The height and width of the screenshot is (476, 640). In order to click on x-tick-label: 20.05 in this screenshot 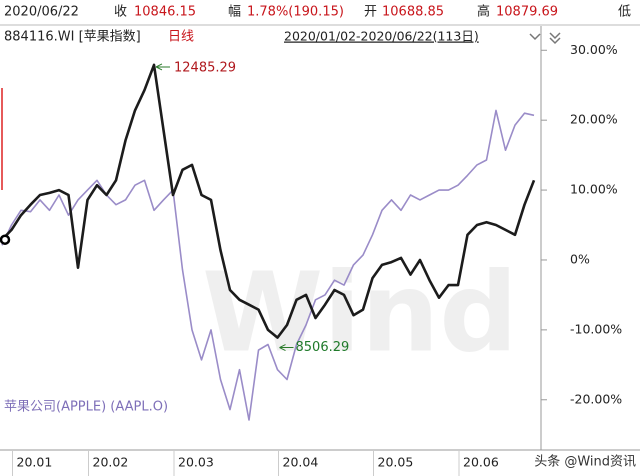, I will do `click(396, 462)`.